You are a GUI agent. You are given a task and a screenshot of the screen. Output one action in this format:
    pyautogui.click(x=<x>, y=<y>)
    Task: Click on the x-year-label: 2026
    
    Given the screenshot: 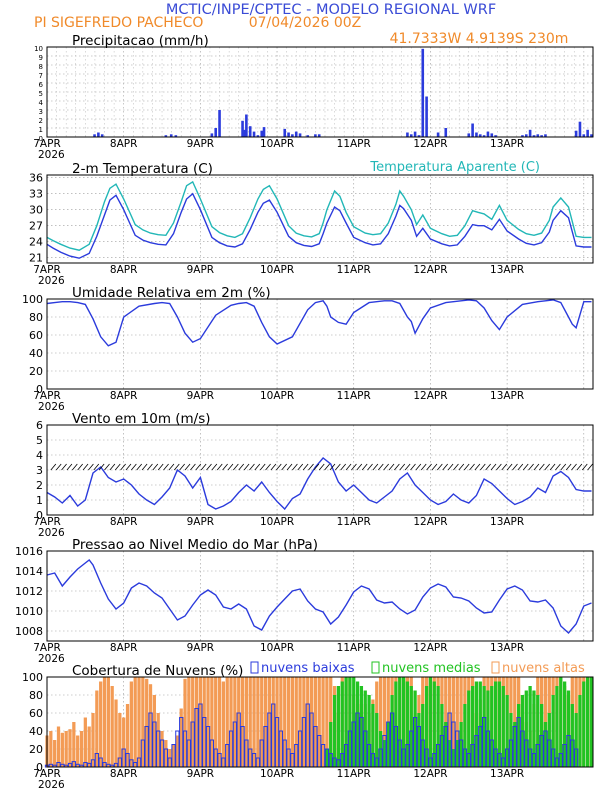 What is the action you would take?
    pyautogui.click(x=51, y=659)
    